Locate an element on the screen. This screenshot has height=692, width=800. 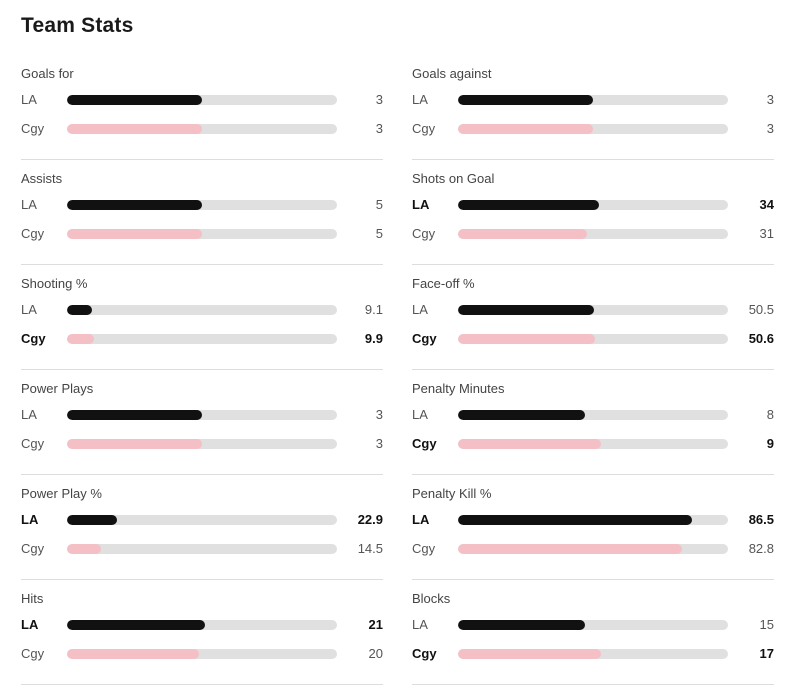
stat-block: Face-off % LA 50.5 Cgy 50.6 is located at coordinates (593, 324).